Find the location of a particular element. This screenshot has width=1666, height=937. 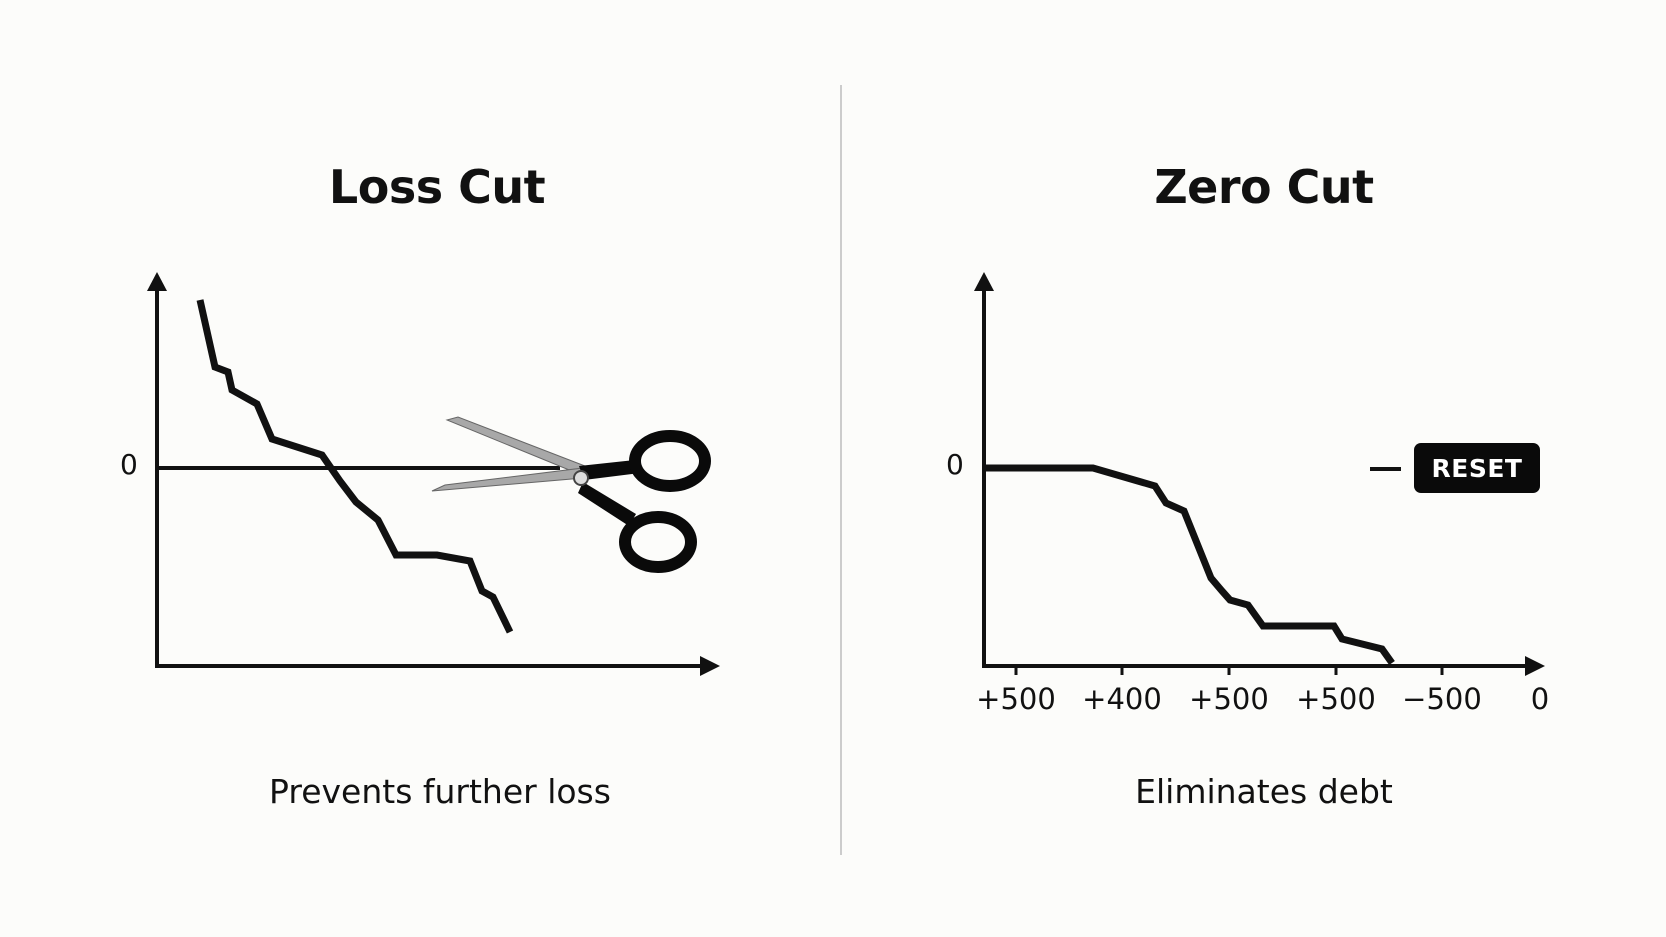

loss-cut-title: Loss Cut is located at coordinates (437, 187).